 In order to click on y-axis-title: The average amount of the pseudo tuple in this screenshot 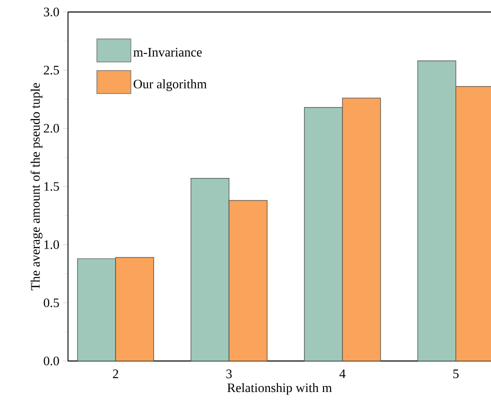, I will do `click(36, 186)`.